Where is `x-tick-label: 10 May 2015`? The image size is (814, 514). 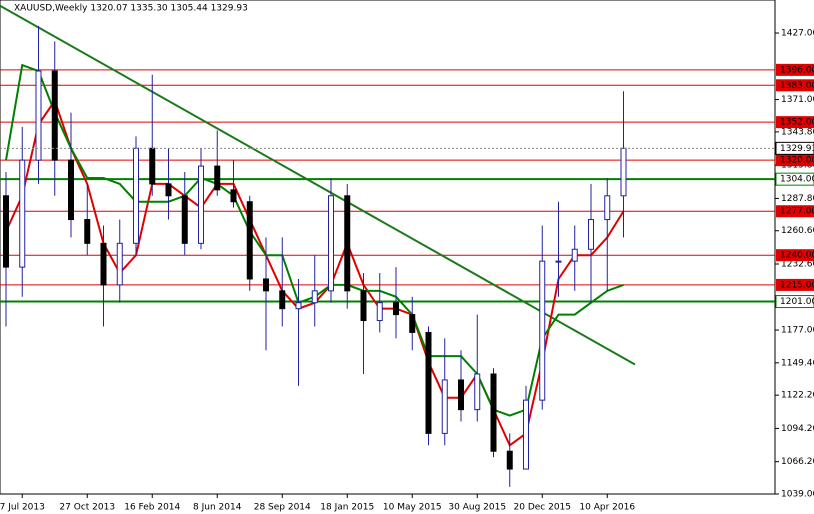 x-tick-label: 10 May 2015 is located at coordinates (412, 508).